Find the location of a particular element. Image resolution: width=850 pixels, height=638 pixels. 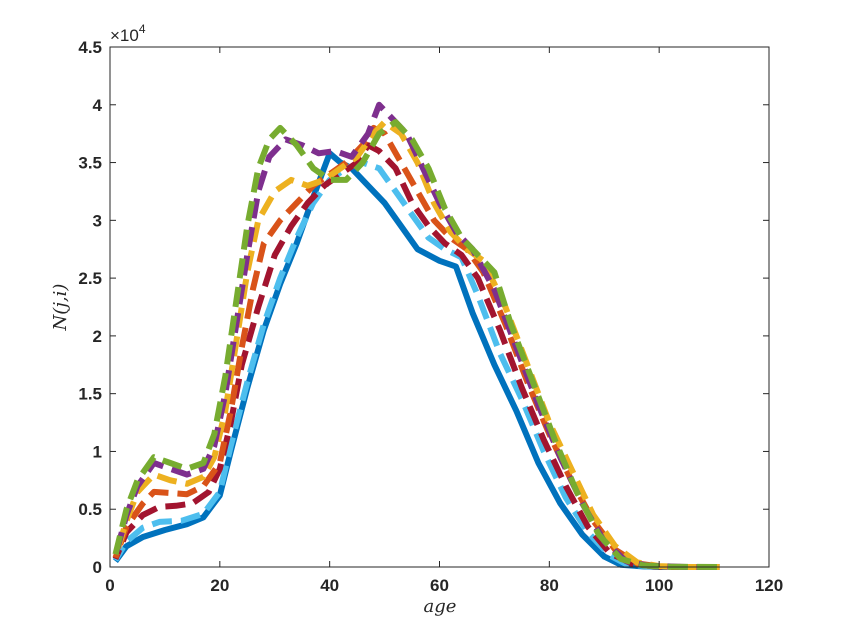

y-tick-label: 1 is located at coordinates (97, 451).